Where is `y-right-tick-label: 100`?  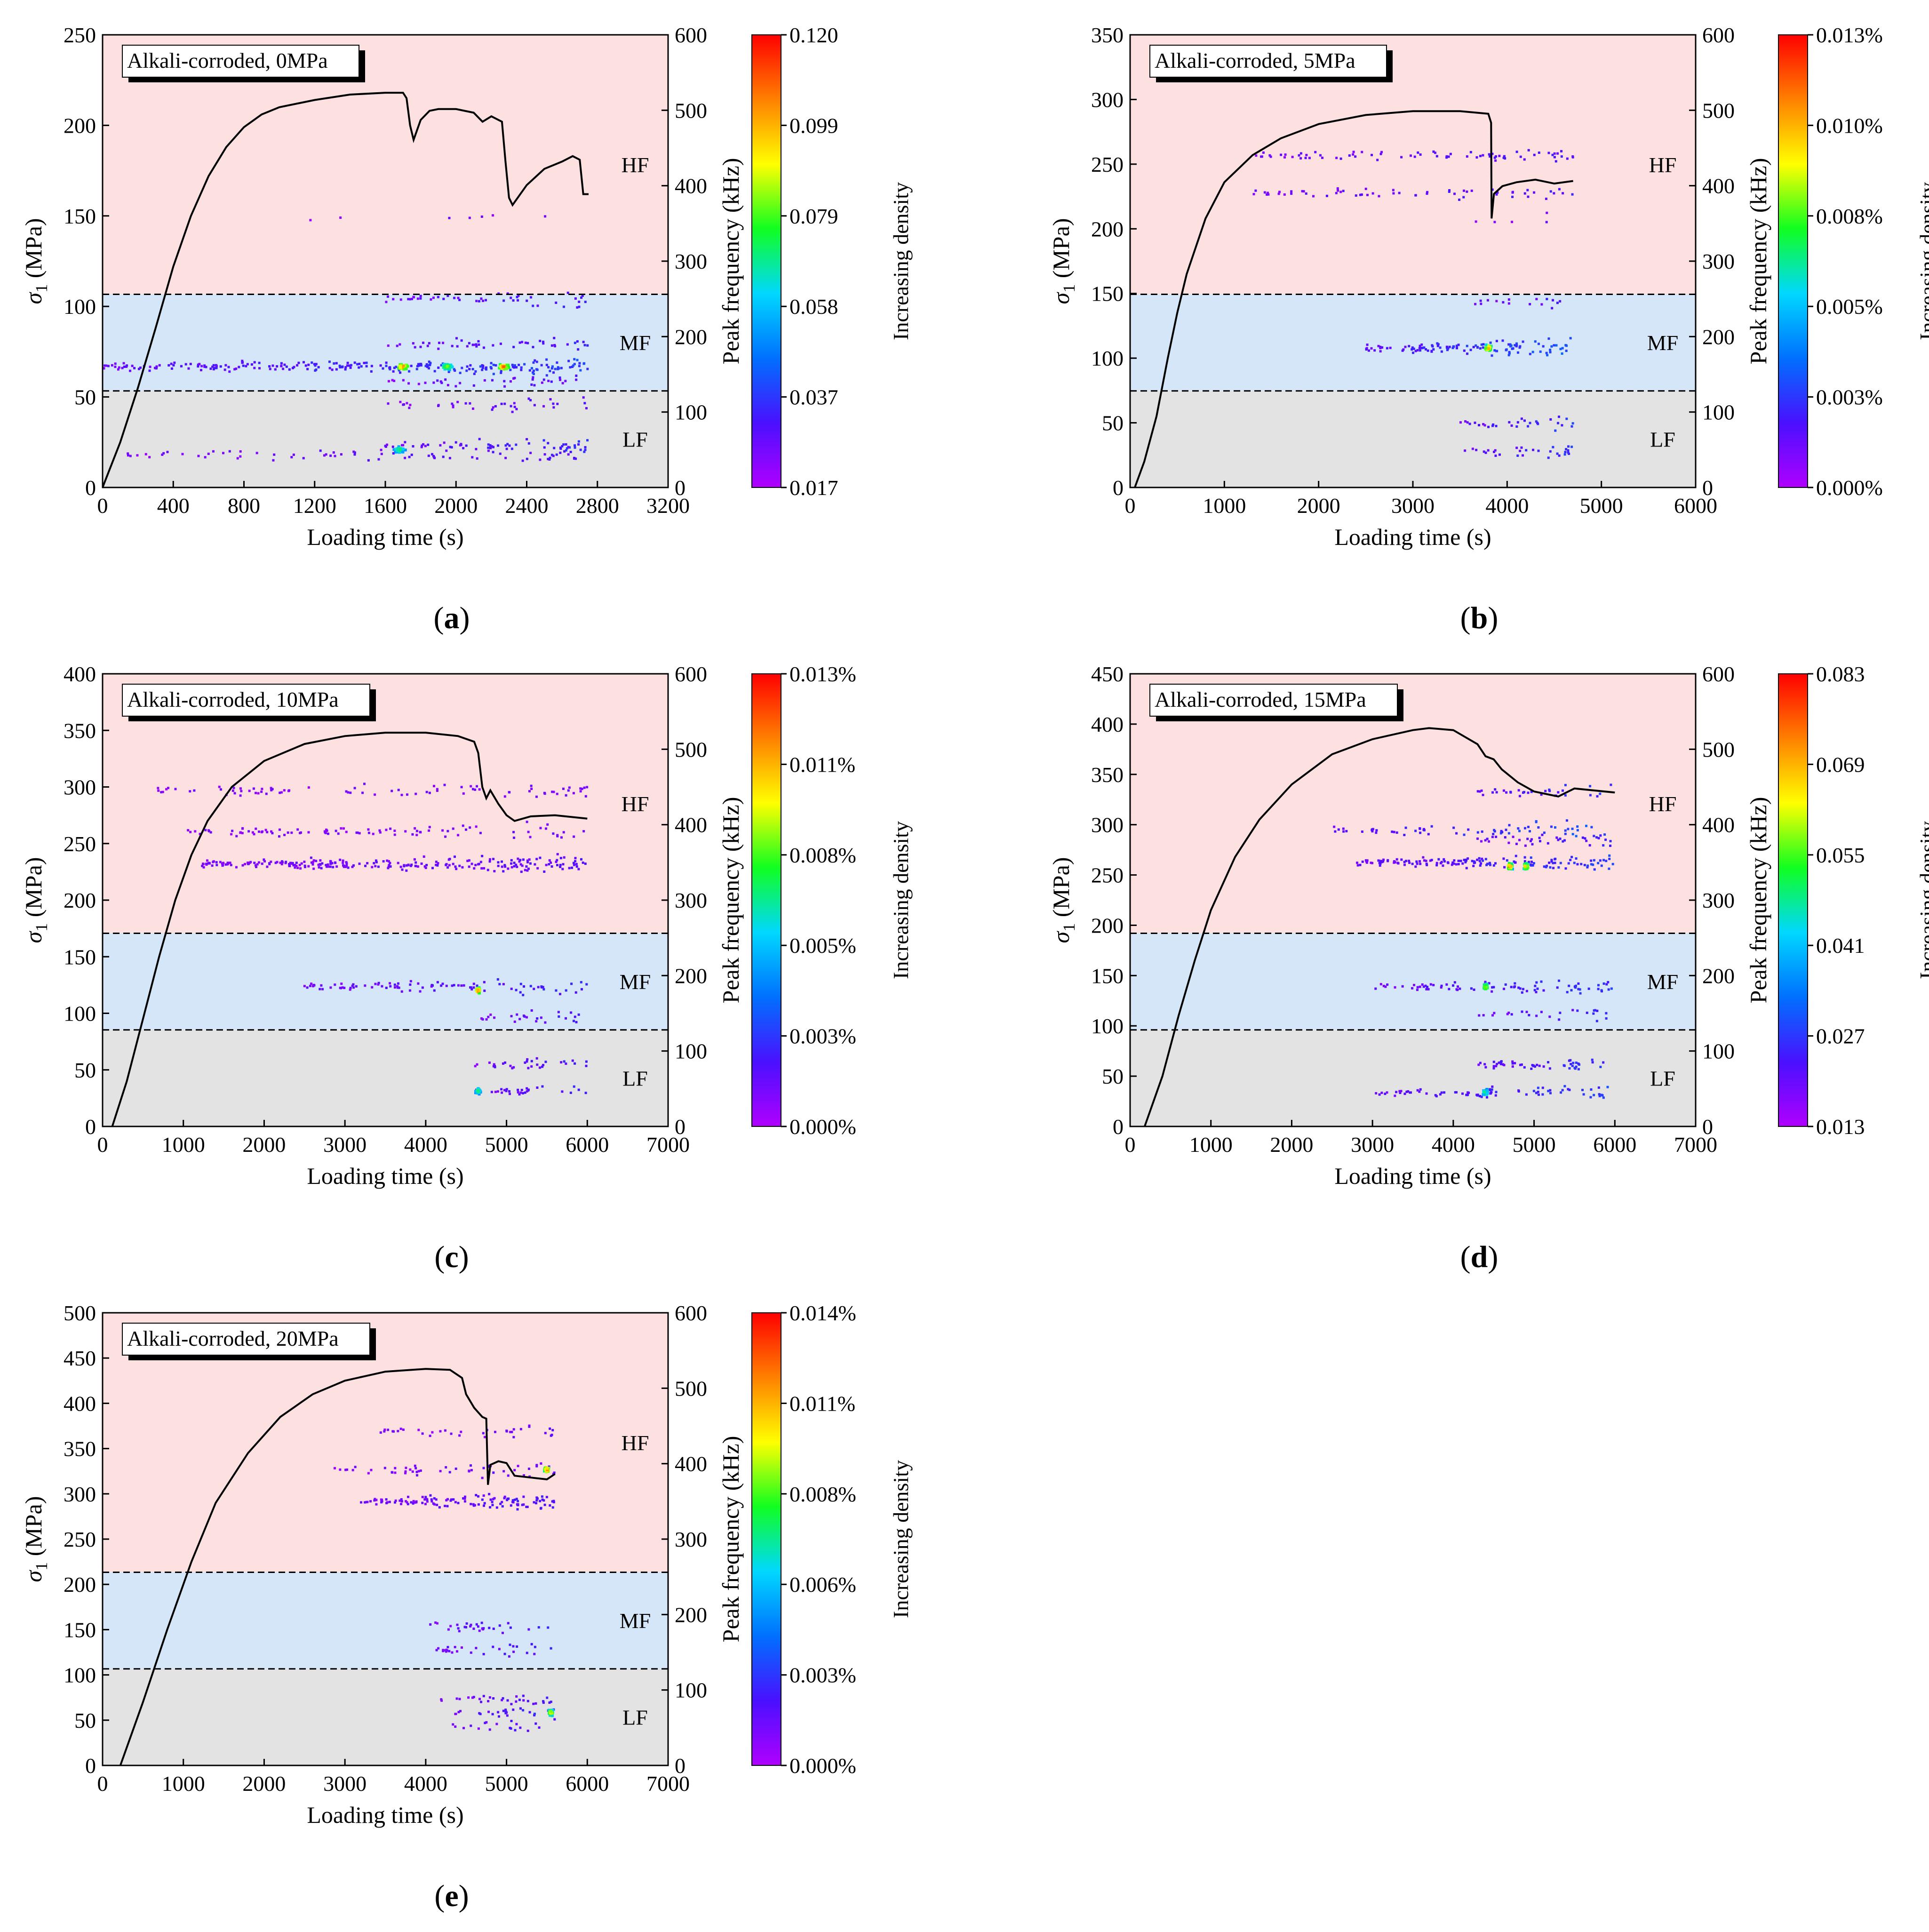 y-right-tick-label: 100 is located at coordinates (691, 1051).